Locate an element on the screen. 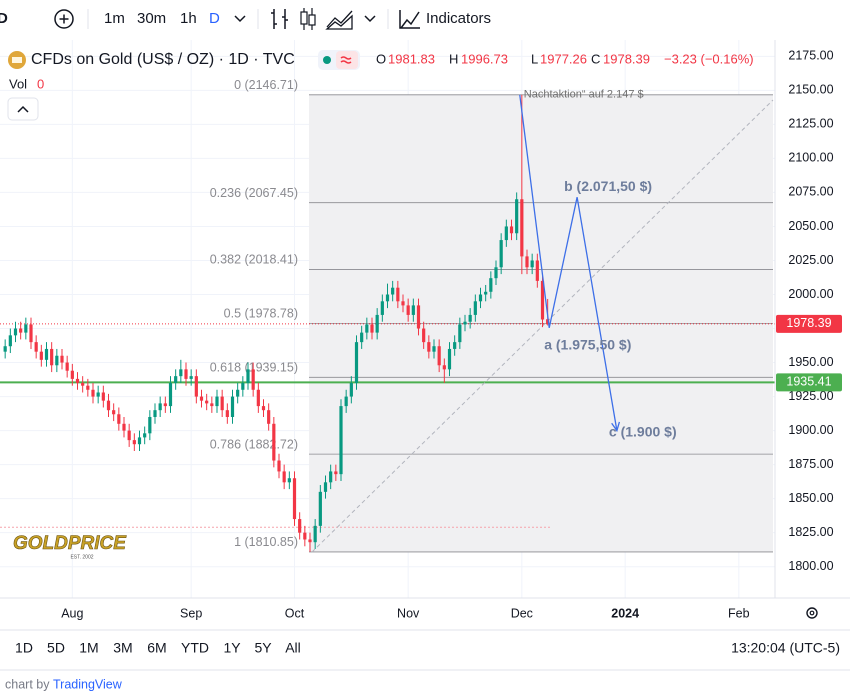 This screenshot has width=850, height=692. add-symbol-button is located at coordinates (64, 19).